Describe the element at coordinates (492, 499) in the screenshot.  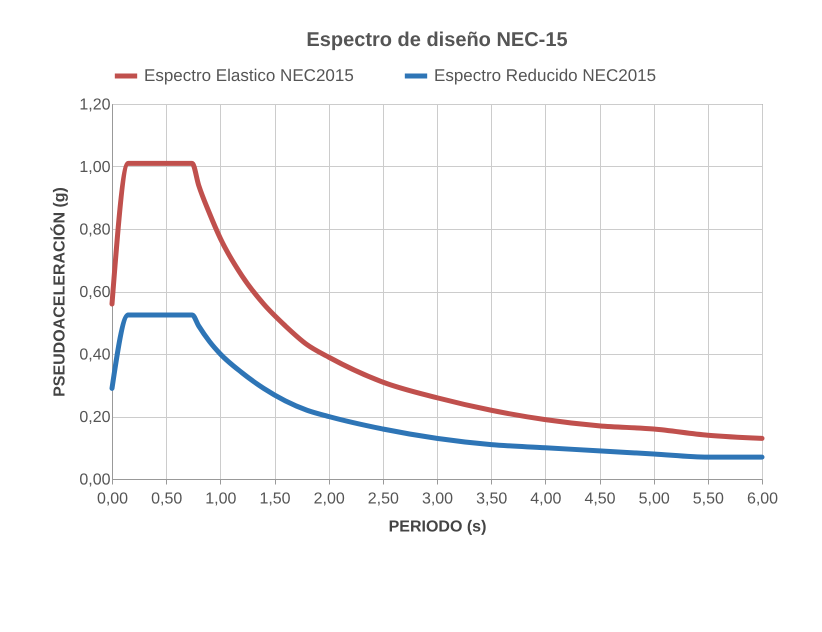
I see `x-tick-label: 3,50` at that location.